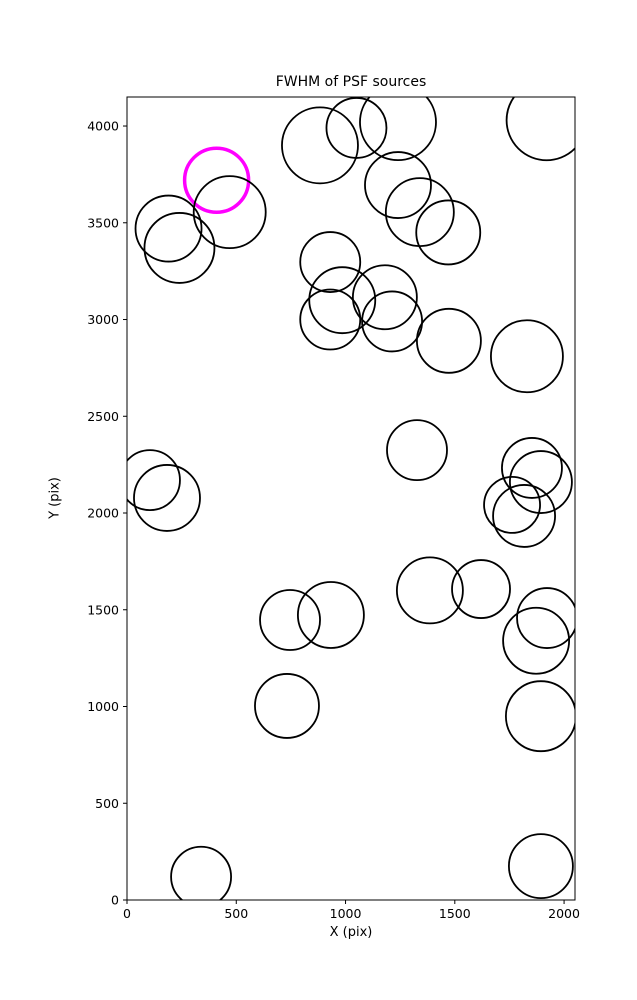 Image resolution: width=637 pixels, height=1000 pixels. What do you see at coordinates (103, 513) in the screenshot?
I see `y-tick-label: 2000` at bounding box center [103, 513].